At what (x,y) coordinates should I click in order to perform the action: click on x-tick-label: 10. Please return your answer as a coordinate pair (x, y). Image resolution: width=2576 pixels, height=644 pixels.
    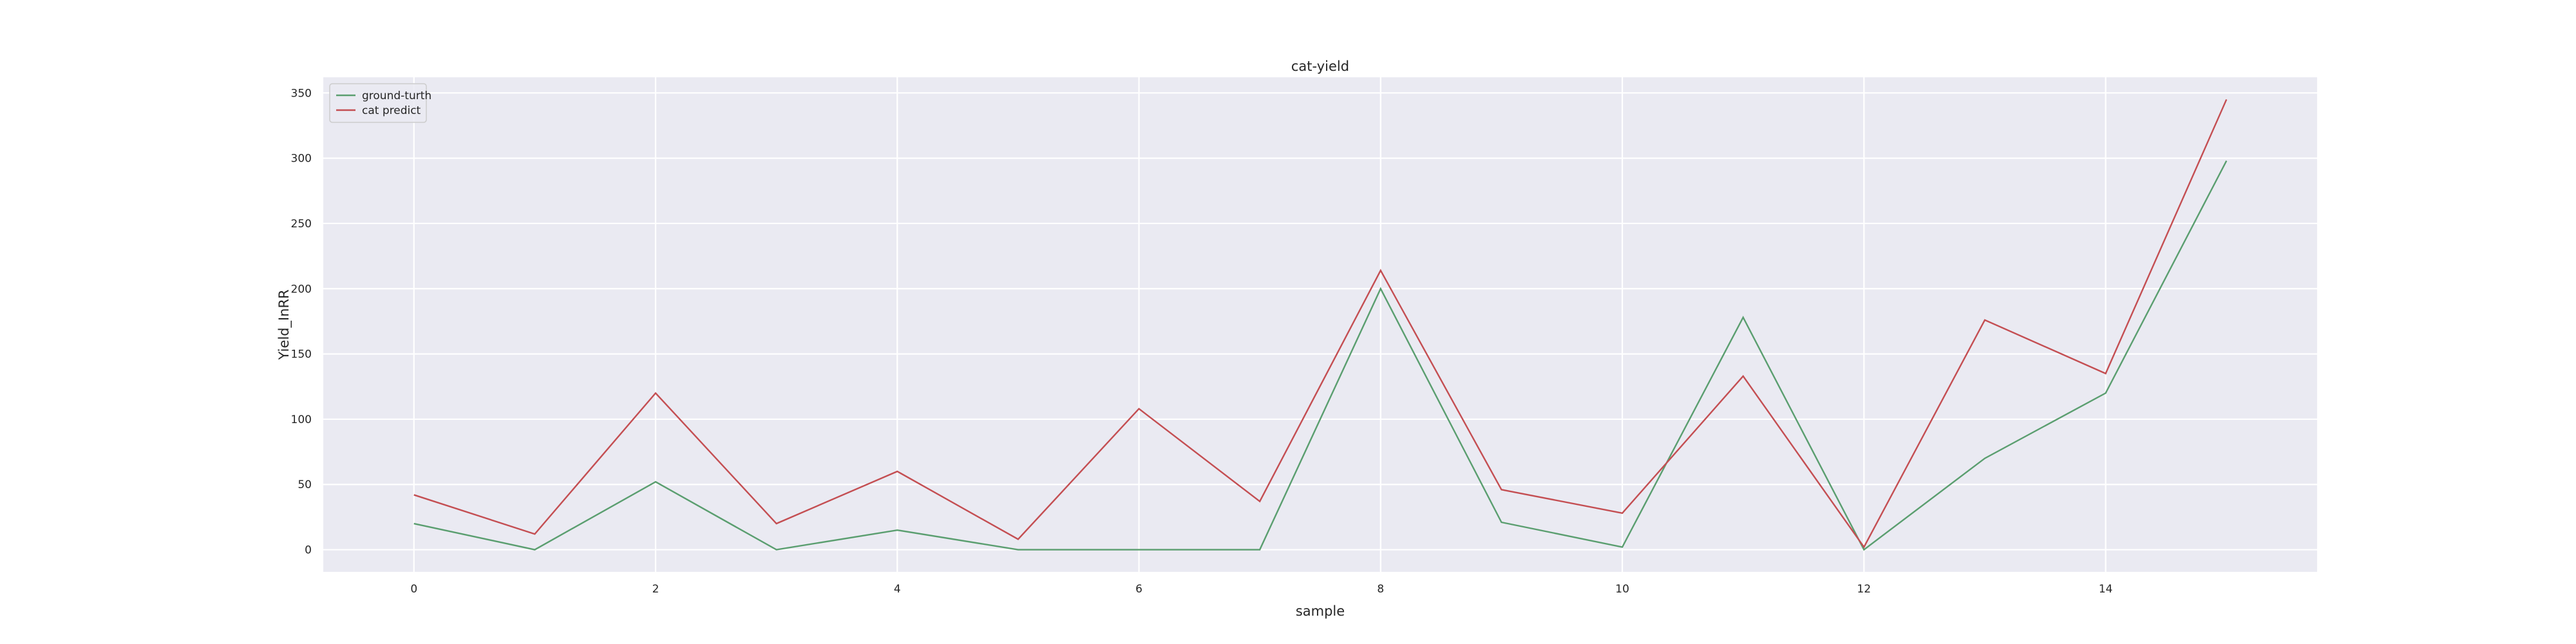
    Looking at the image, I should click on (1622, 589).